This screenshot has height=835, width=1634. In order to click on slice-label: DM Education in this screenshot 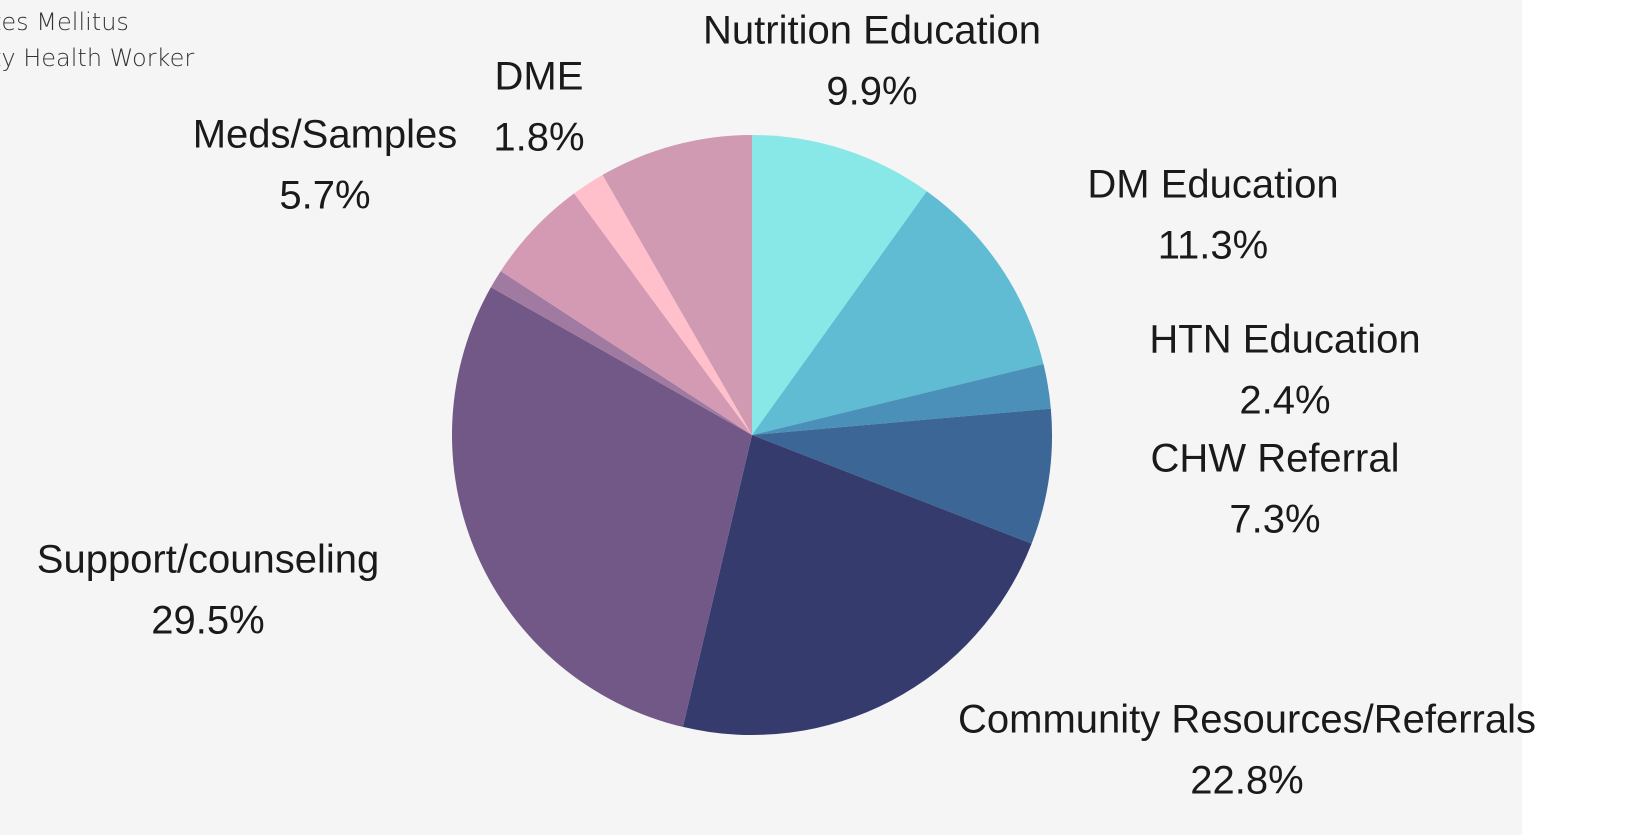, I will do `click(1212, 185)`.